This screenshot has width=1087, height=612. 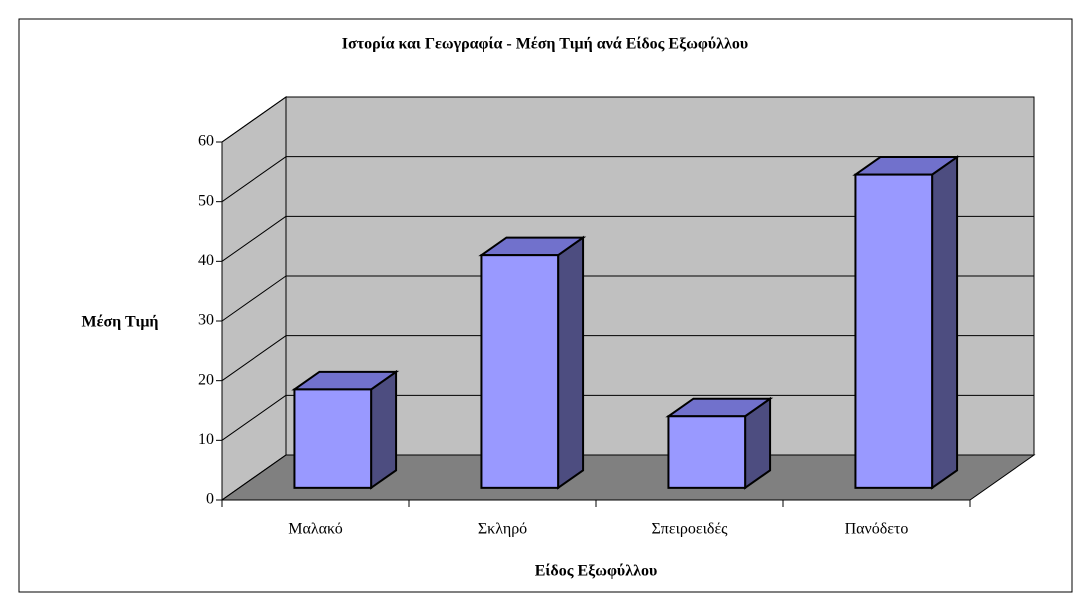 What do you see at coordinates (689, 529) in the screenshot?
I see `x-tick-label: Σπειροειδές` at bounding box center [689, 529].